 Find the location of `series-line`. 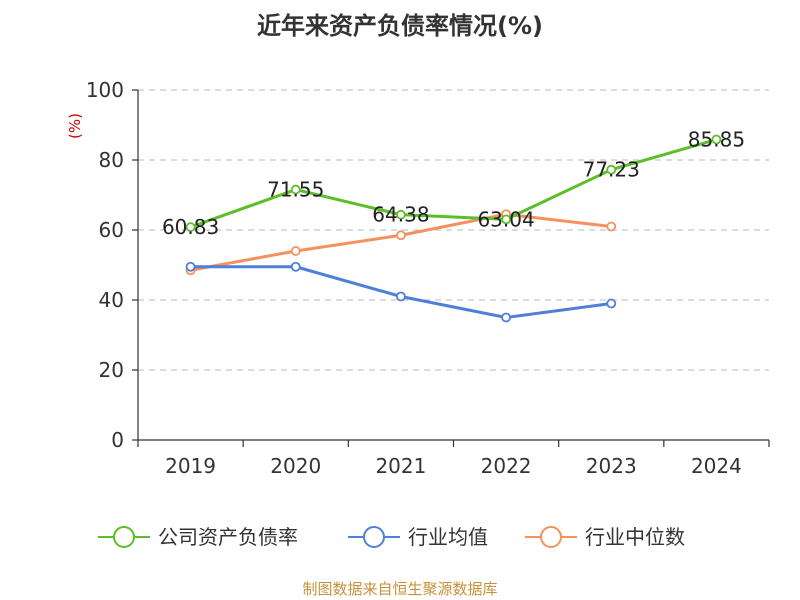

series-line is located at coordinates (453, 183).